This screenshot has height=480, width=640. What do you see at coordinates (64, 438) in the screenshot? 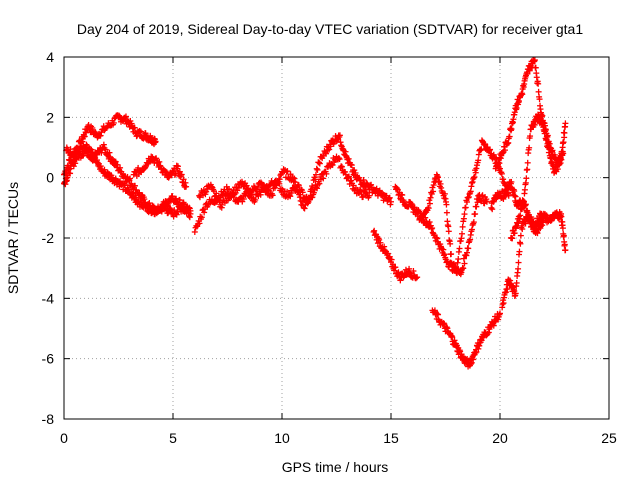
I see `x-tick-label: 0` at bounding box center [64, 438].